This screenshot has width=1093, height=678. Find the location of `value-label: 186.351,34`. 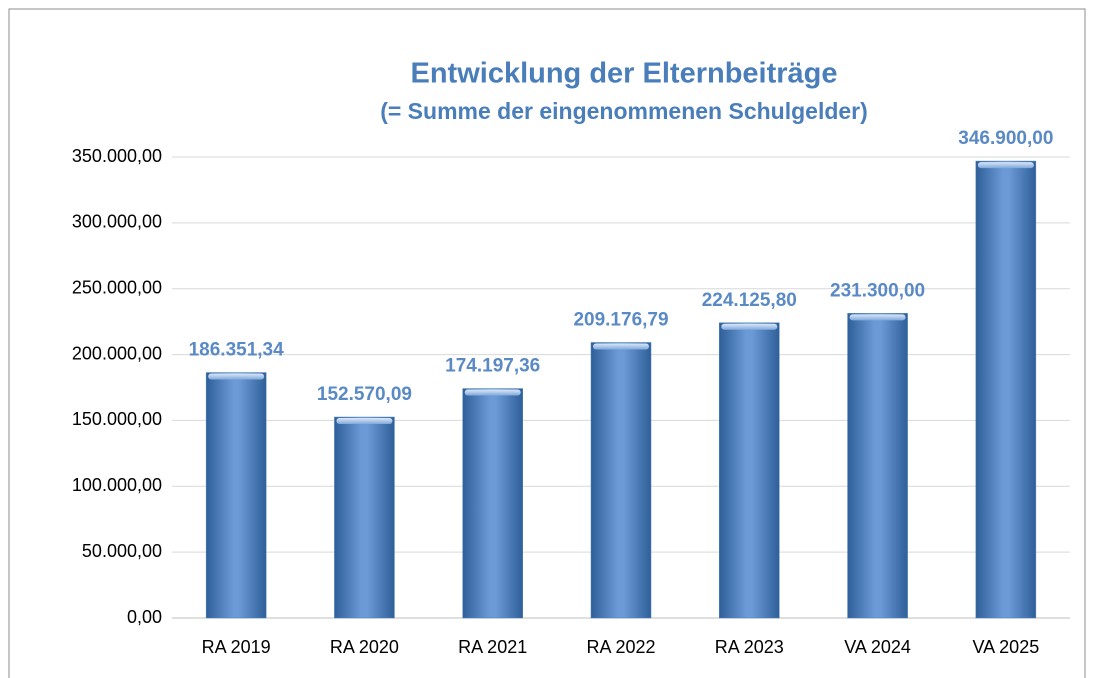

value-label: 186.351,34 is located at coordinates (237, 350).